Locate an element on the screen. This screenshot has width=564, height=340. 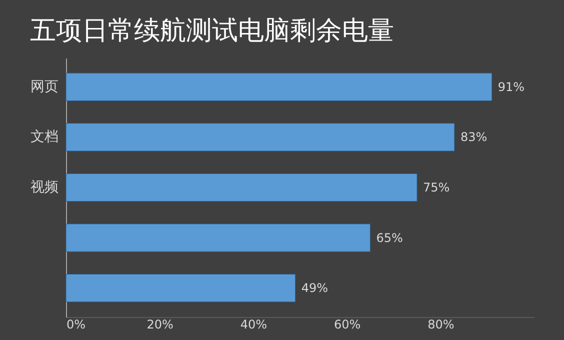
x-tick-label: 40% is located at coordinates (254, 325).